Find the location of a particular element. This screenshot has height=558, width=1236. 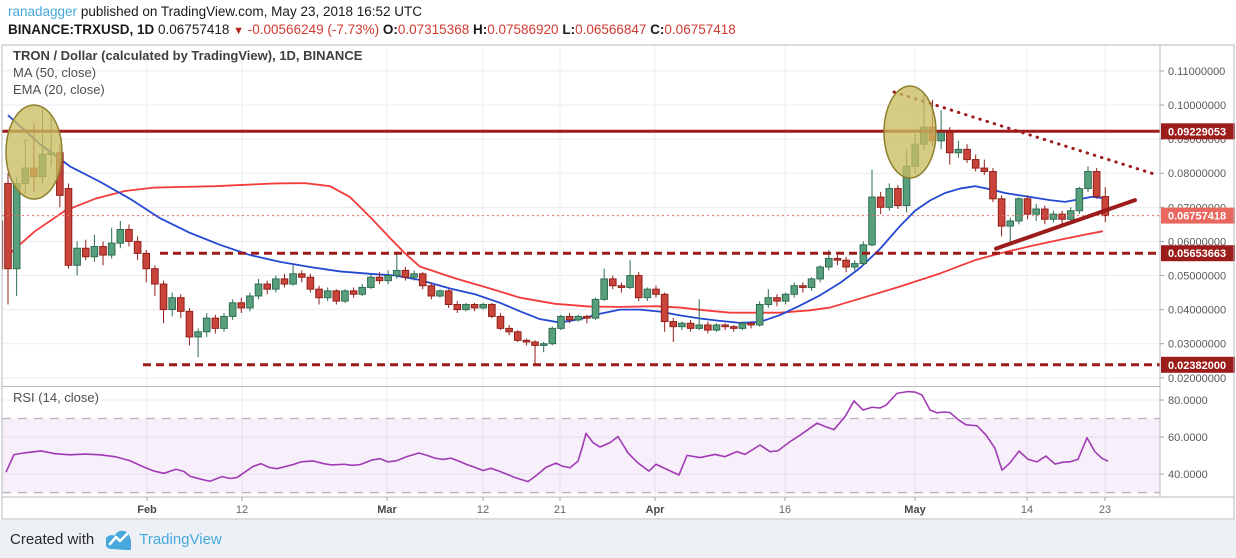

open-label: O: is located at coordinates (390, 29).